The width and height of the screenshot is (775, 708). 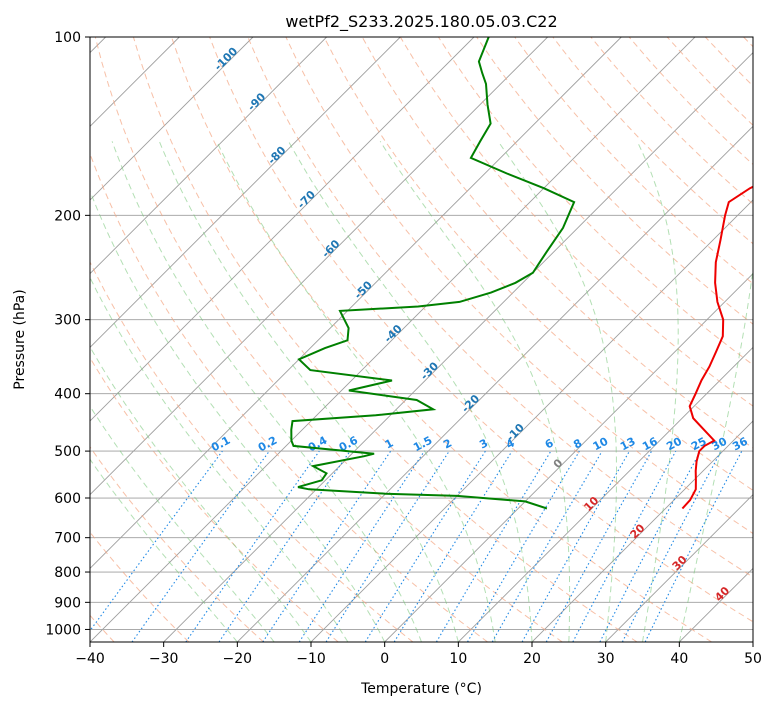 What do you see at coordinates (606, 659) in the screenshot?
I see `x-tick-label: 30` at bounding box center [606, 659].